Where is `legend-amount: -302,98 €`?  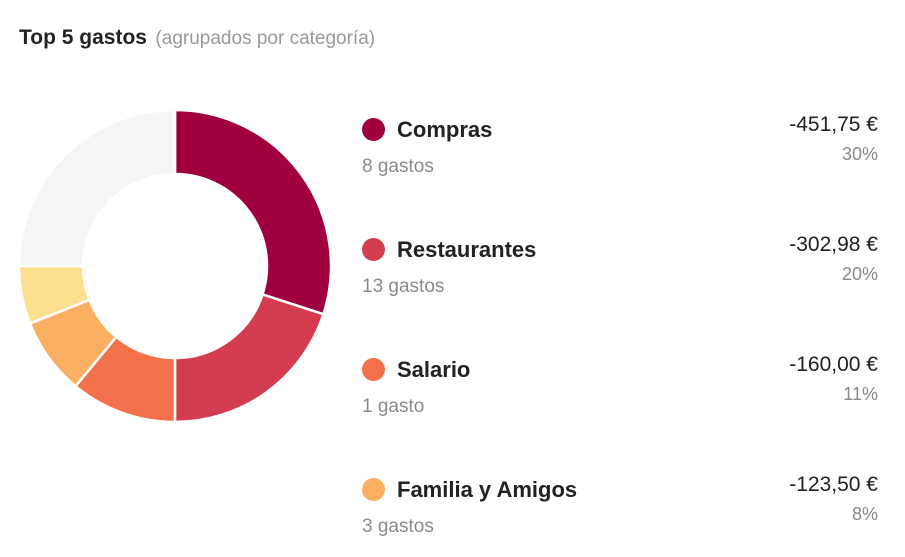
legend-amount: -302,98 € is located at coordinates (833, 244).